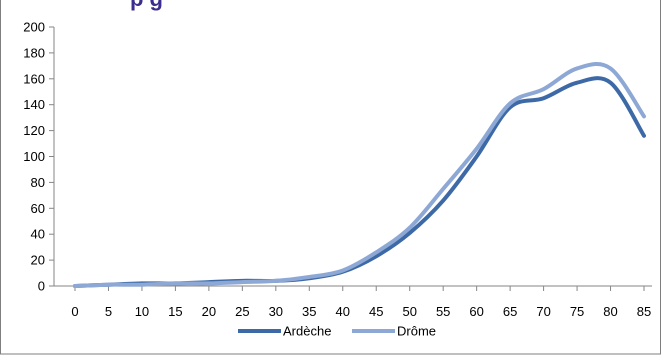 The width and height of the screenshot is (663, 356). What do you see at coordinates (510, 311) in the screenshot?
I see `x-tick-label: 65` at bounding box center [510, 311].